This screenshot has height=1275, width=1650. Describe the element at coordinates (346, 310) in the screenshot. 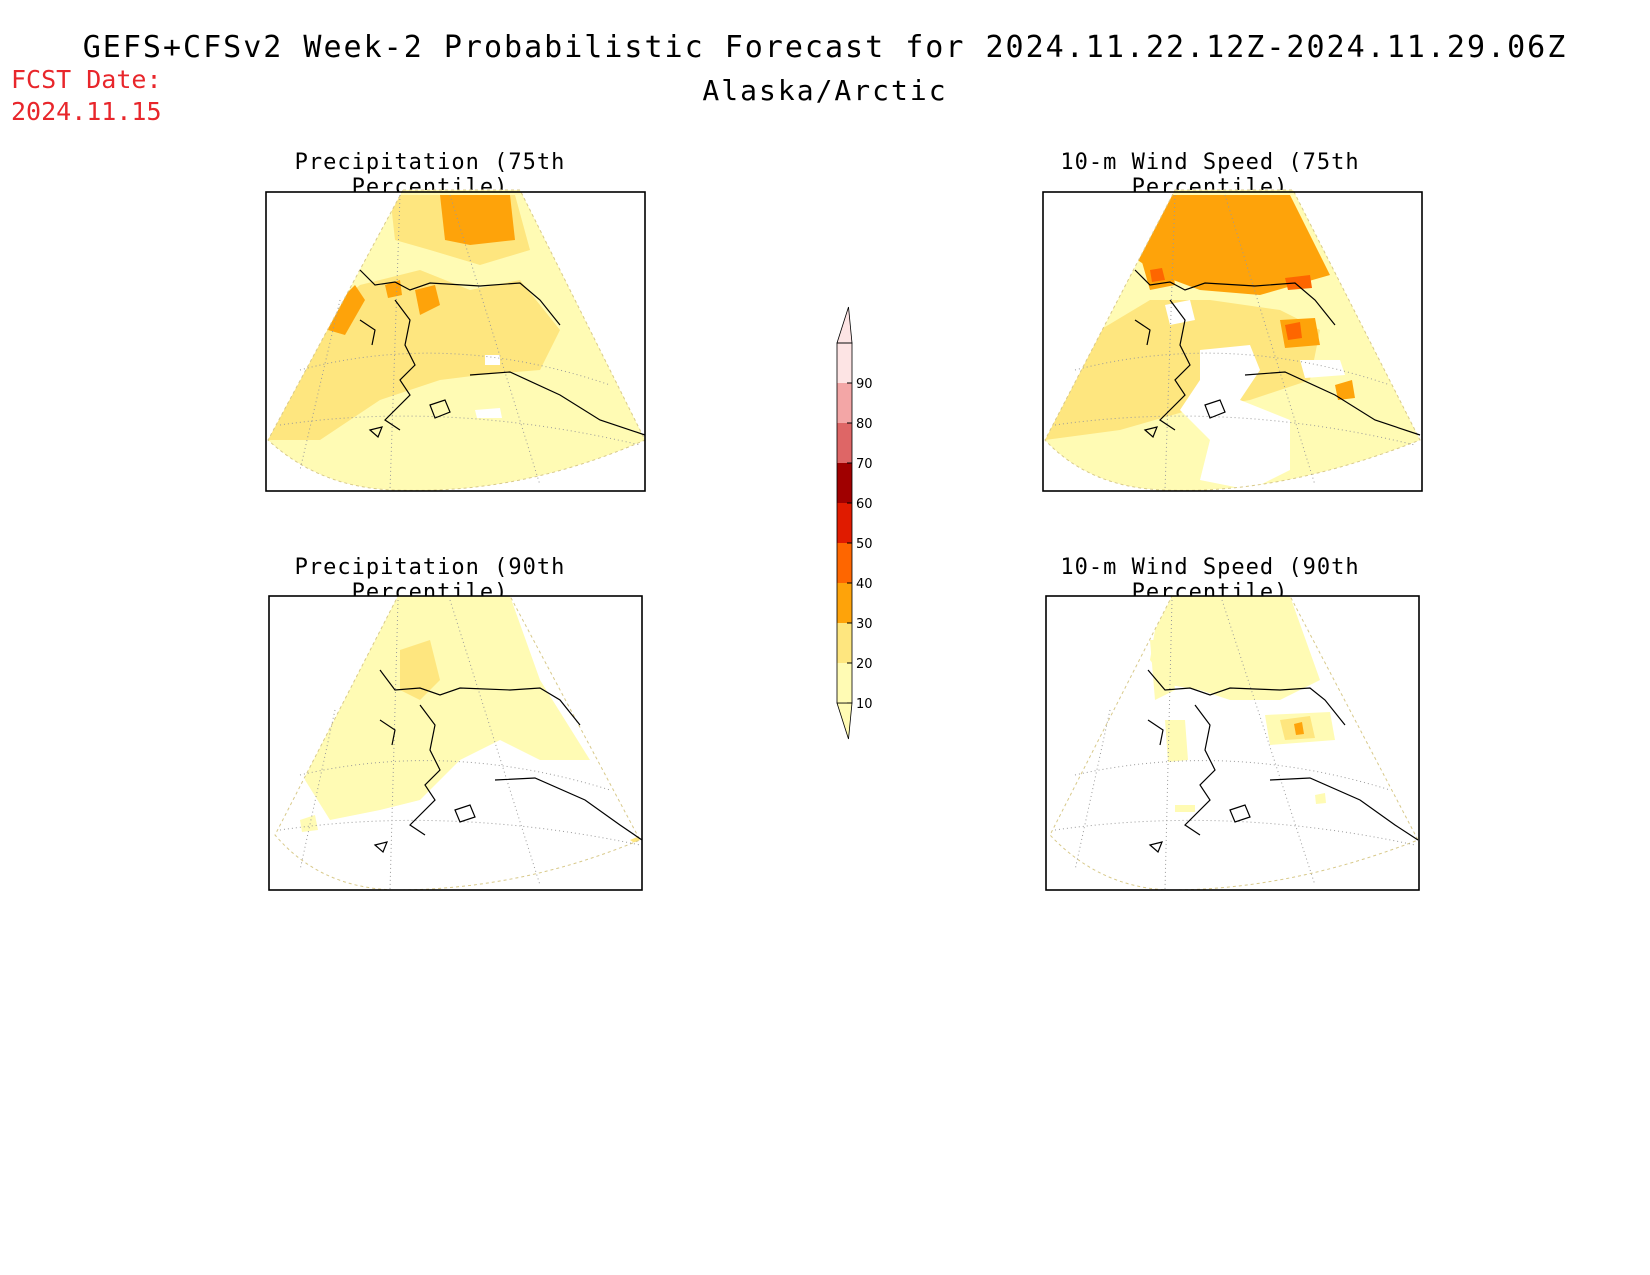

I see `shade-30pct-west` at that location.